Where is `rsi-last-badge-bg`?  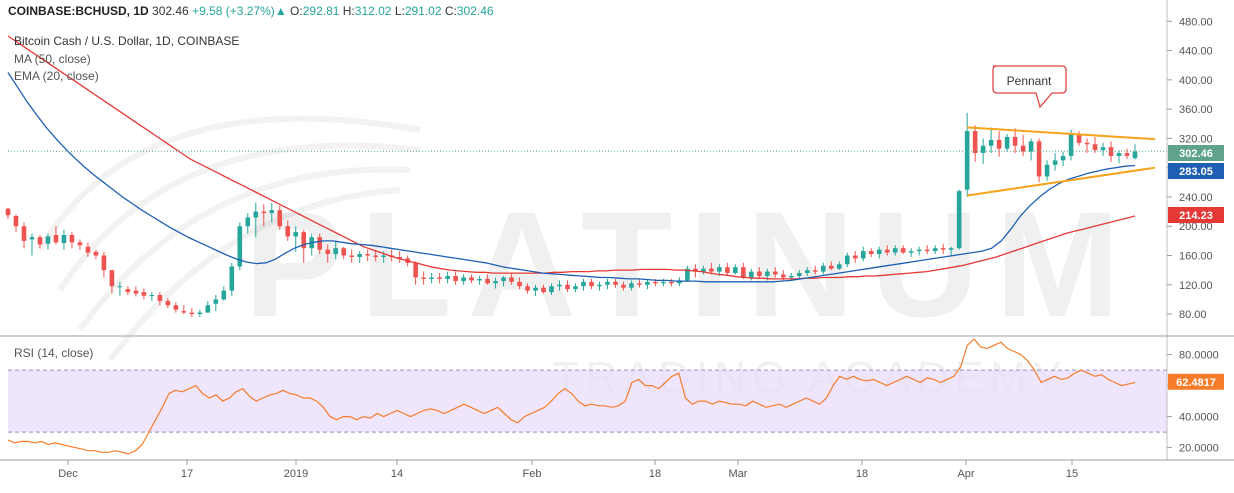 rsi-last-badge-bg is located at coordinates (1196, 381).